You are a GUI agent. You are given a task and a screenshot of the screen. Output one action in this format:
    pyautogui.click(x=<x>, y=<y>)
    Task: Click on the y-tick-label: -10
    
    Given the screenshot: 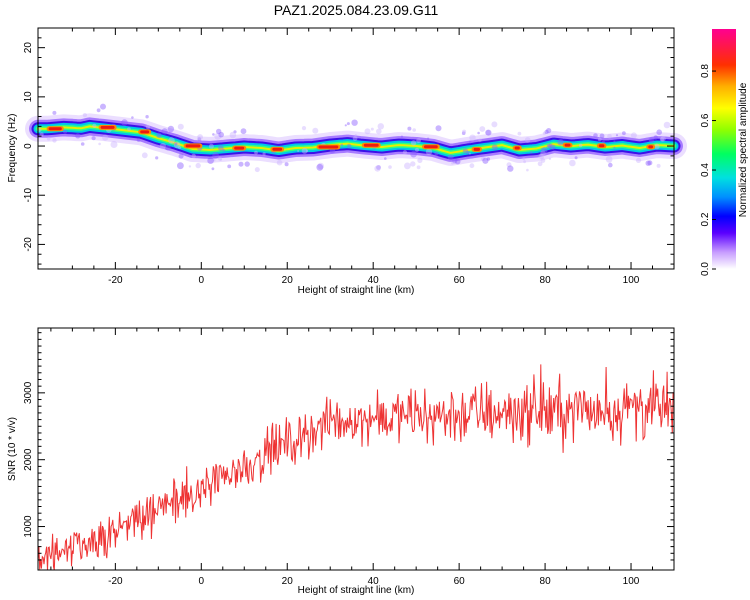 What is the action you would take?
    pyautogui.click(x=28, y=195)
    